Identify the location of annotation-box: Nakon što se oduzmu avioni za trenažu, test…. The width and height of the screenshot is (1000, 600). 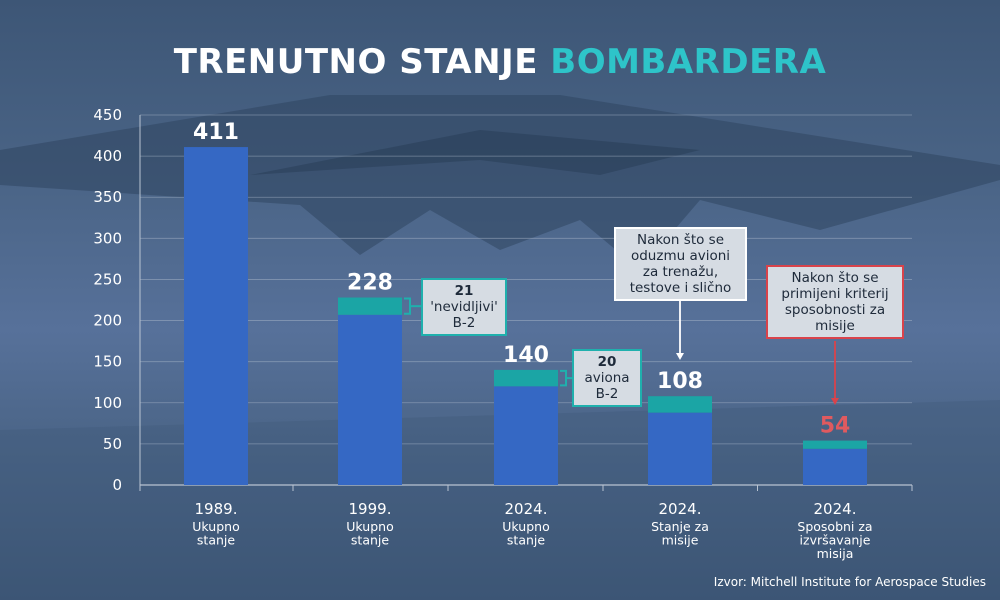
(680, 264).